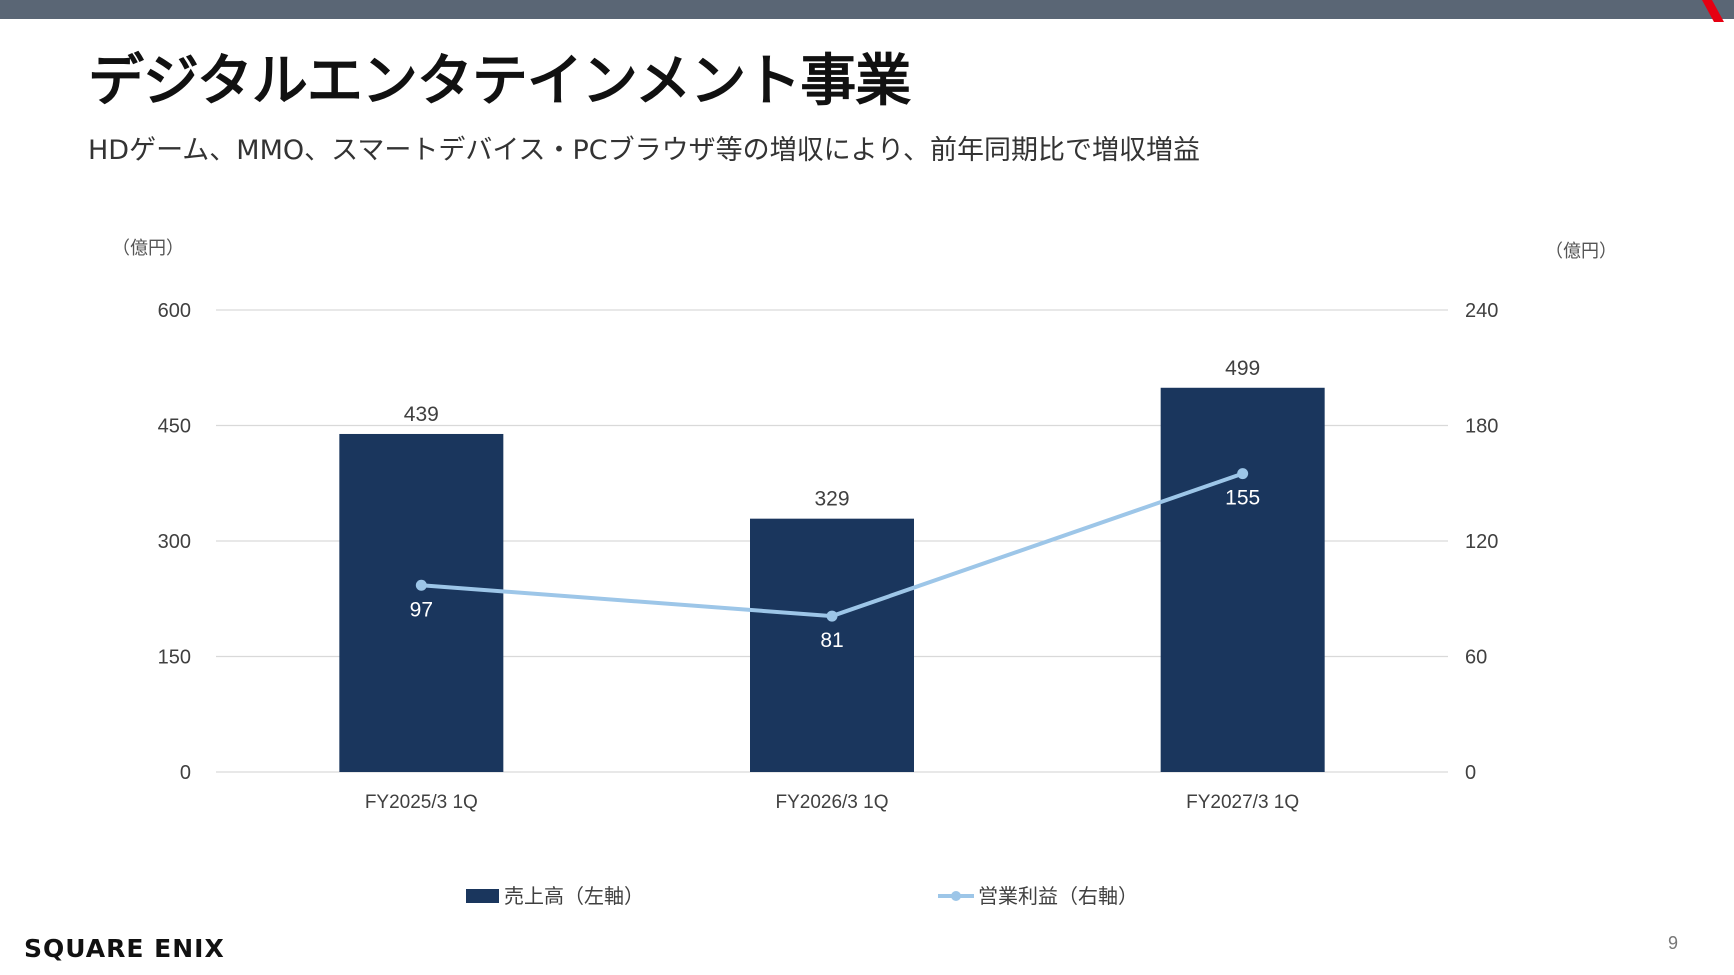  What do you see at coordinates (1714, 11) in the screenshot?
I see `corner-accent-mark` at bounding box center [1714, 11].